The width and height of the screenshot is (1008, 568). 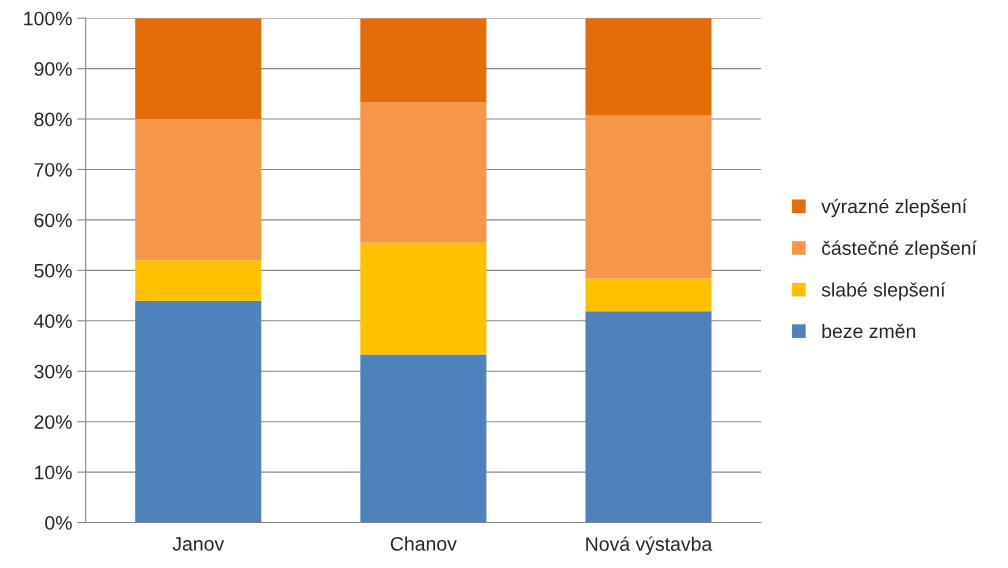 I want to click on y-tick-label: 40%, so click(x=53, y=321).